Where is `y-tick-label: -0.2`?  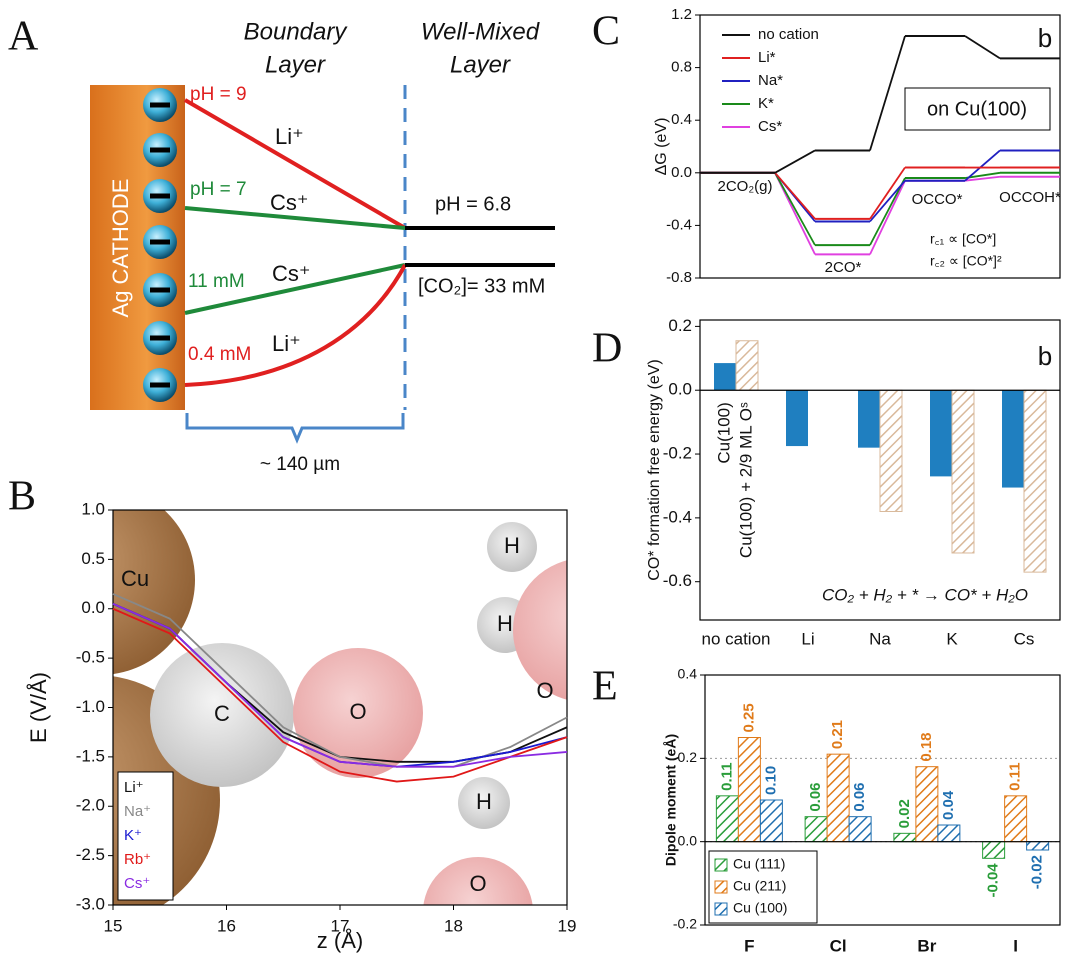 y-tick-label: -0.2 is located at coordinates (685, 924).